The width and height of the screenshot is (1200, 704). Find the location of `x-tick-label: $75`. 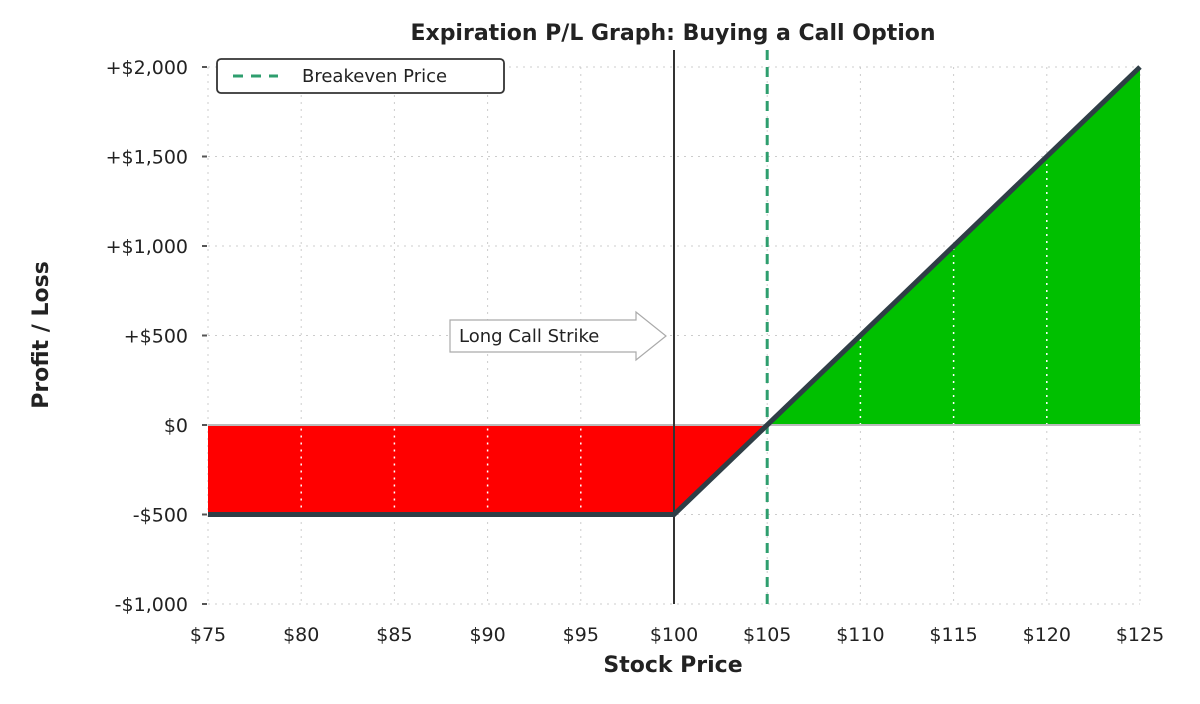

x-tick-label: $75 is located at coordinates (208, 635).